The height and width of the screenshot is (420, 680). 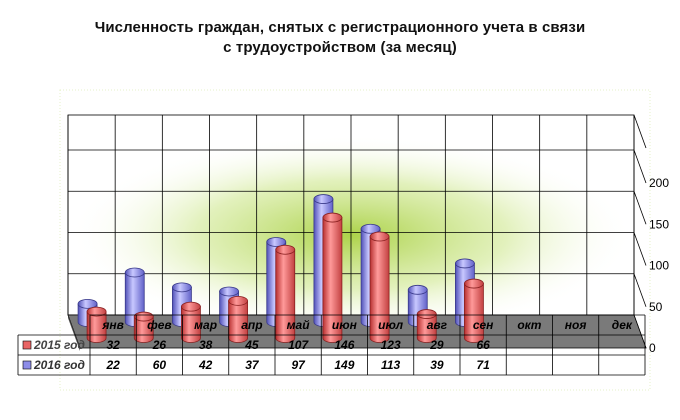 I want to click on bar-2016-июн-top, so click(x=323, y=199).